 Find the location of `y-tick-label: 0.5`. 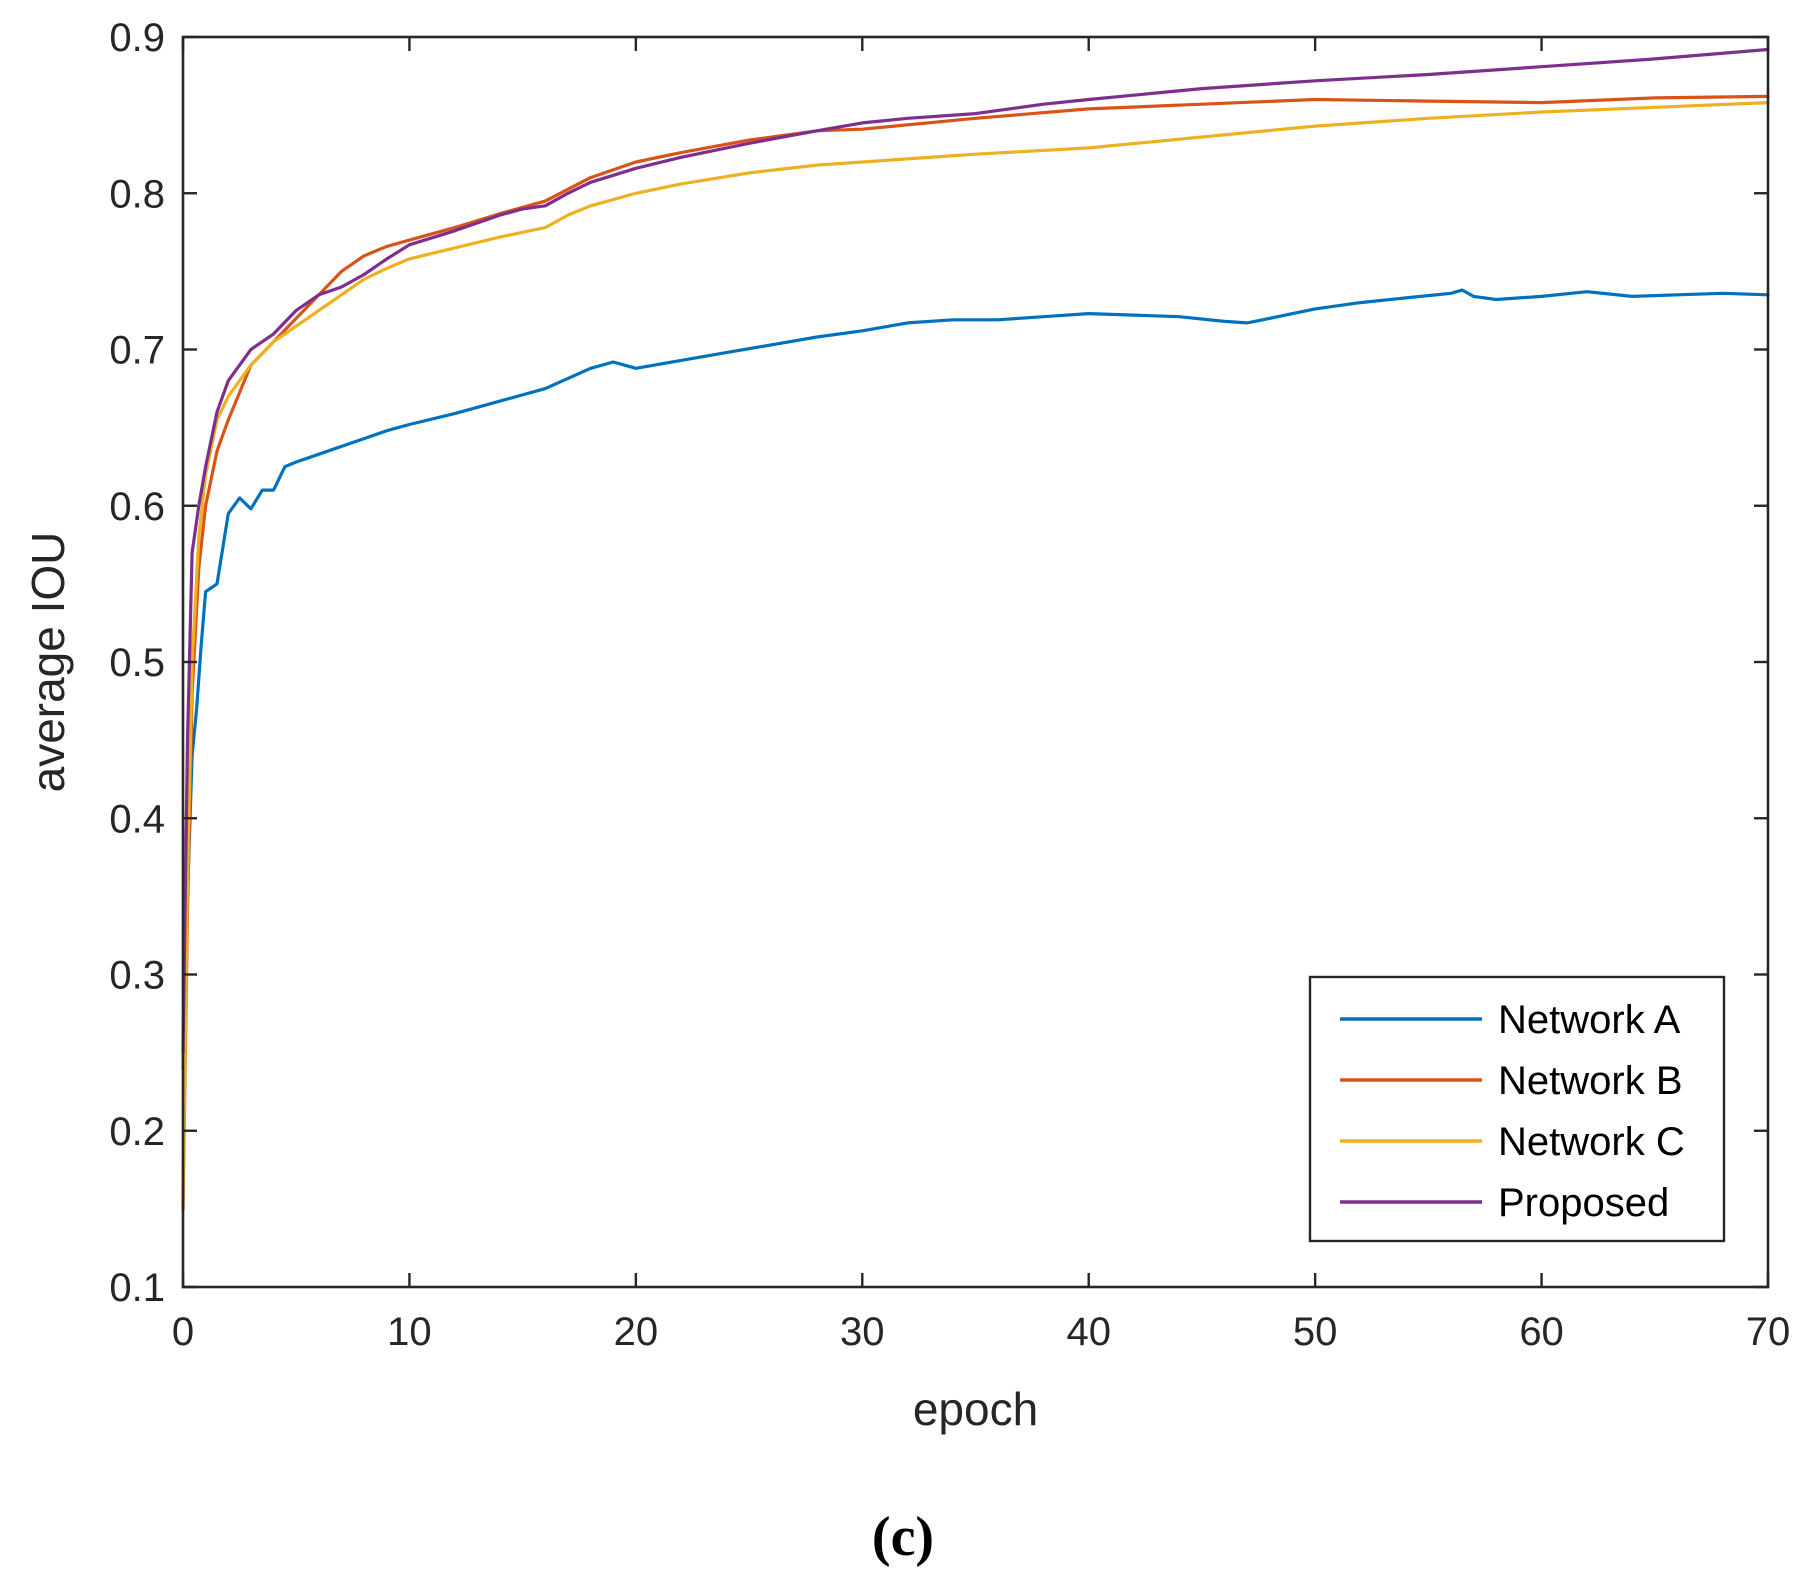

y-tick-label: 0.5 is located at coordinates (137, 663).